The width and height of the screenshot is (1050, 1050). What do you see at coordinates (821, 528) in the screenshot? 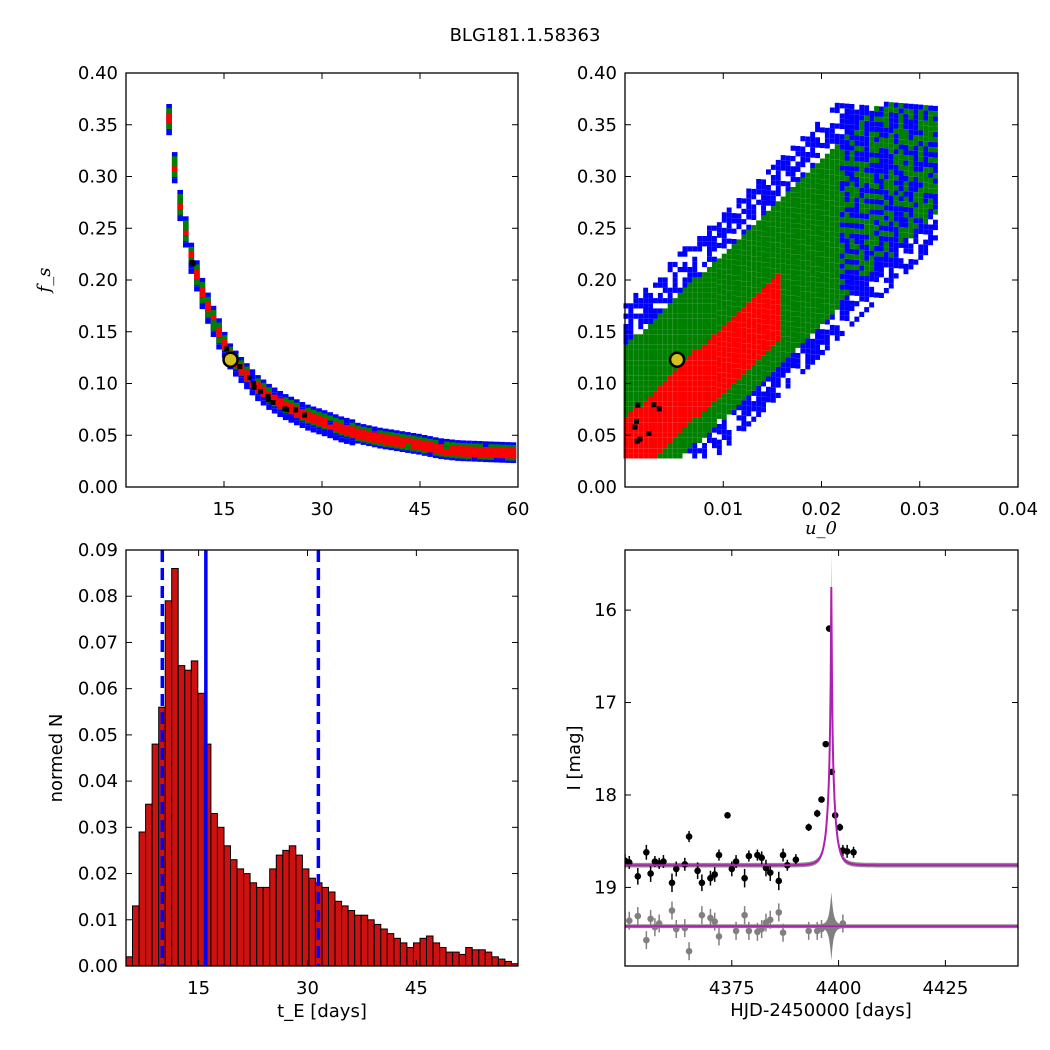
I see `x-axis-label: u_0` at bounding box center [821, 528].